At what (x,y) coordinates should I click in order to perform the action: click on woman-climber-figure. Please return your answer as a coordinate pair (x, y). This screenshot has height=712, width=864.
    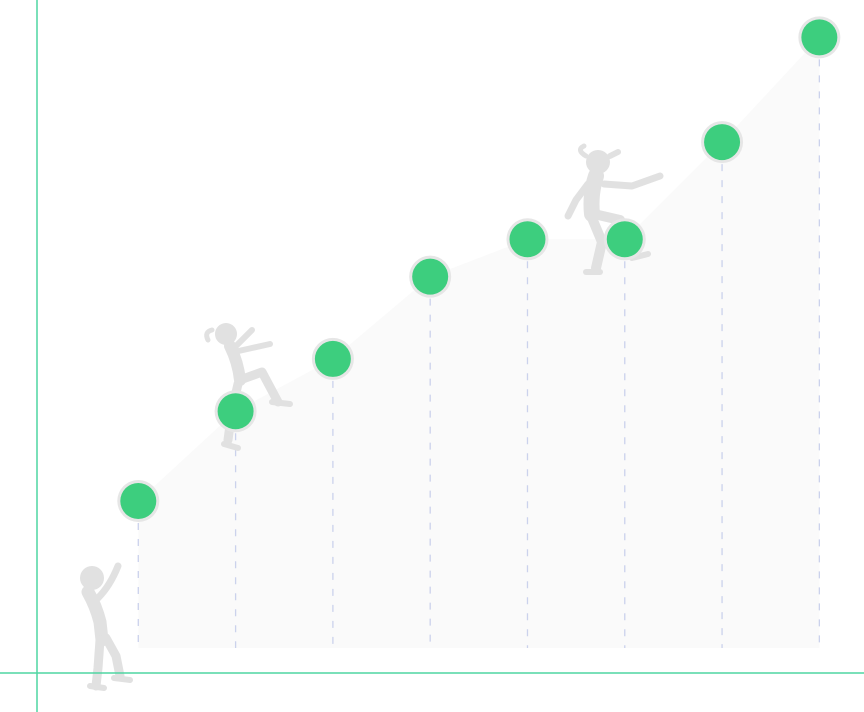
    Looking at the image, I should click on (614, 209).